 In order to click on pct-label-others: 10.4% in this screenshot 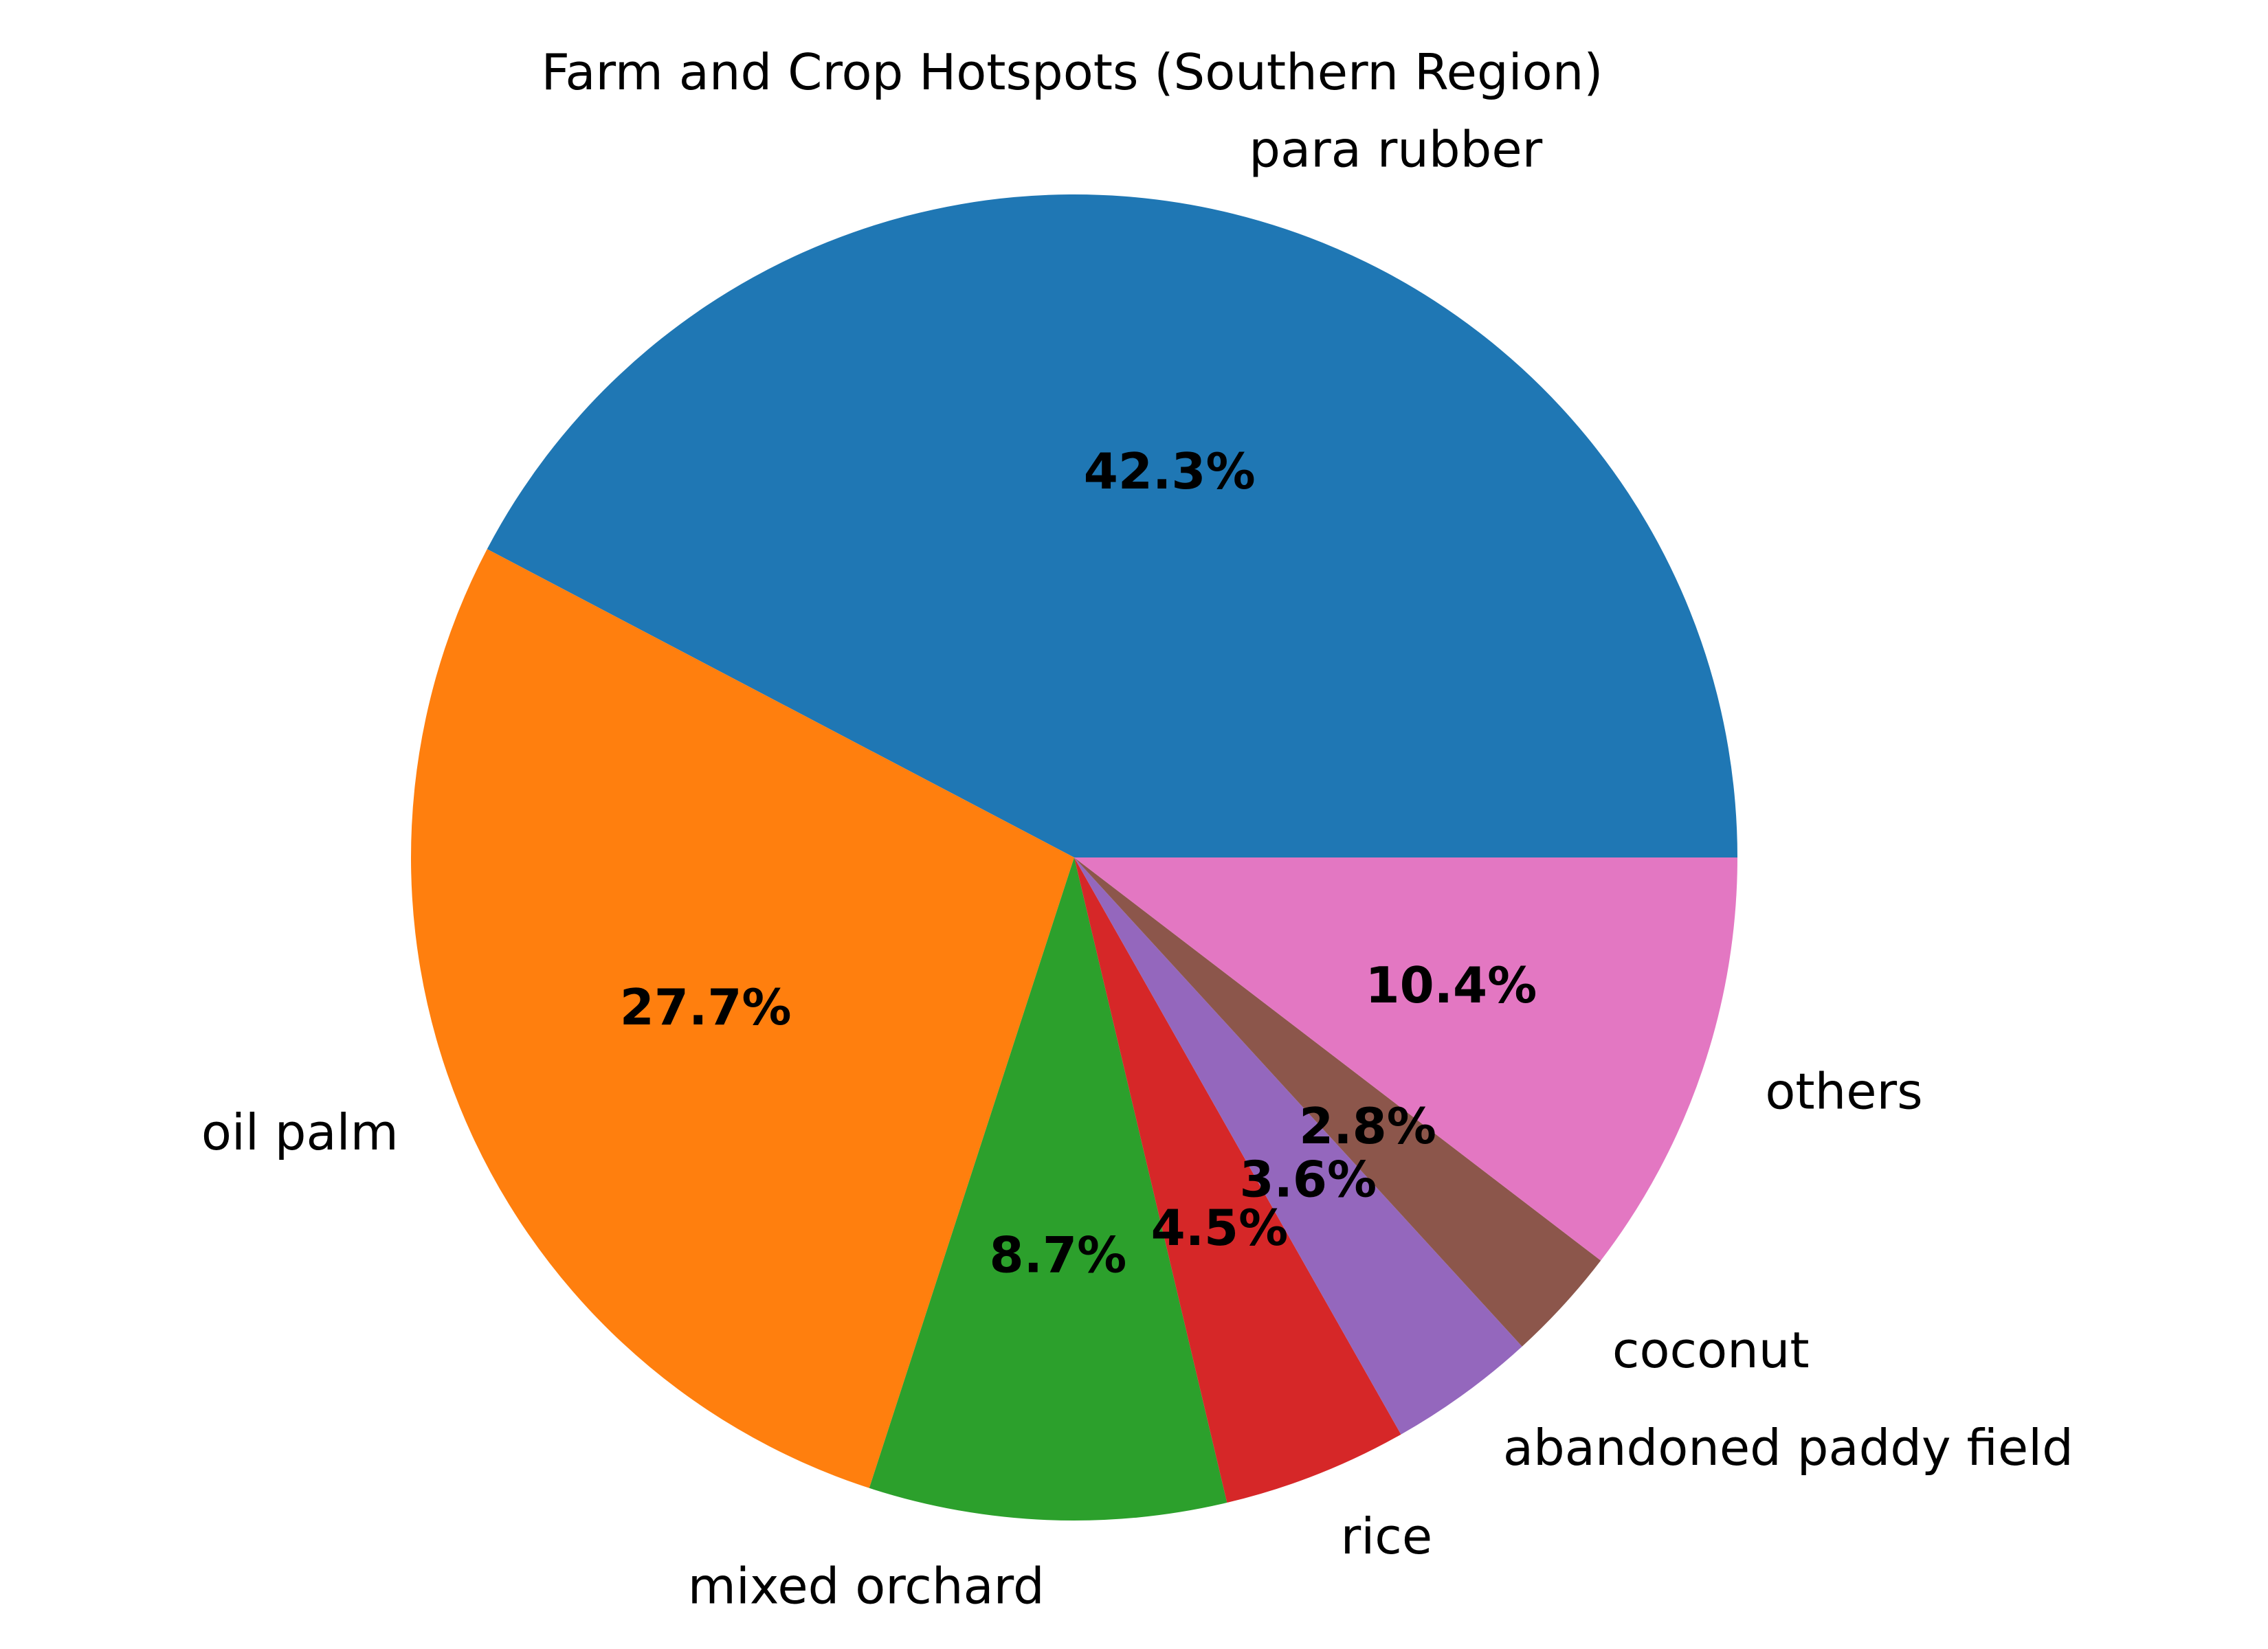, I will do `click(1451, 985)`.